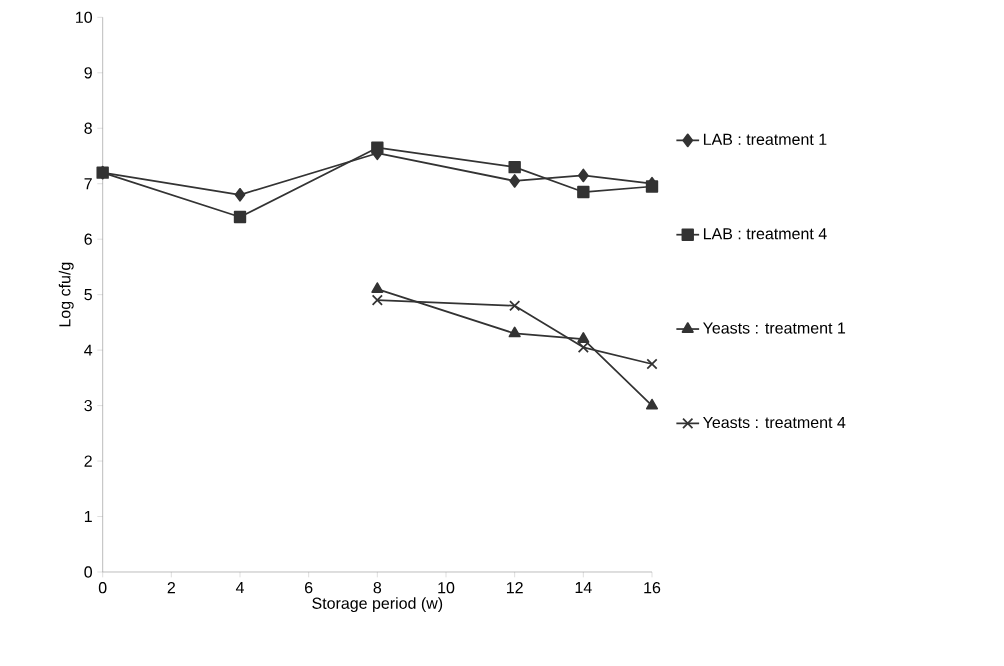 The image size is (1004, 666). Describe the element at coordinates (583, 588) in the screenshot. I see `x-tick-label: 14` at that location.